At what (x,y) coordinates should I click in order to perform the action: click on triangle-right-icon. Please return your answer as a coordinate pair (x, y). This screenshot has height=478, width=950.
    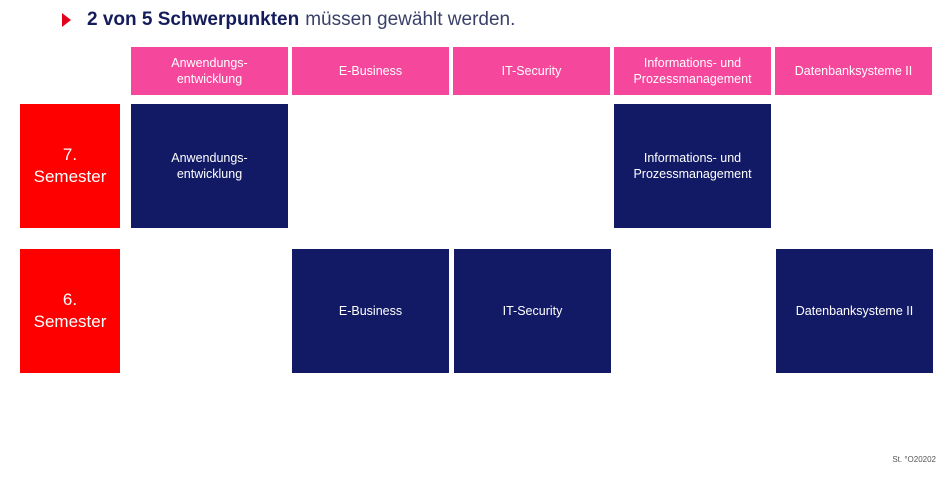
    Looking at the image, I should click on (66, 20).